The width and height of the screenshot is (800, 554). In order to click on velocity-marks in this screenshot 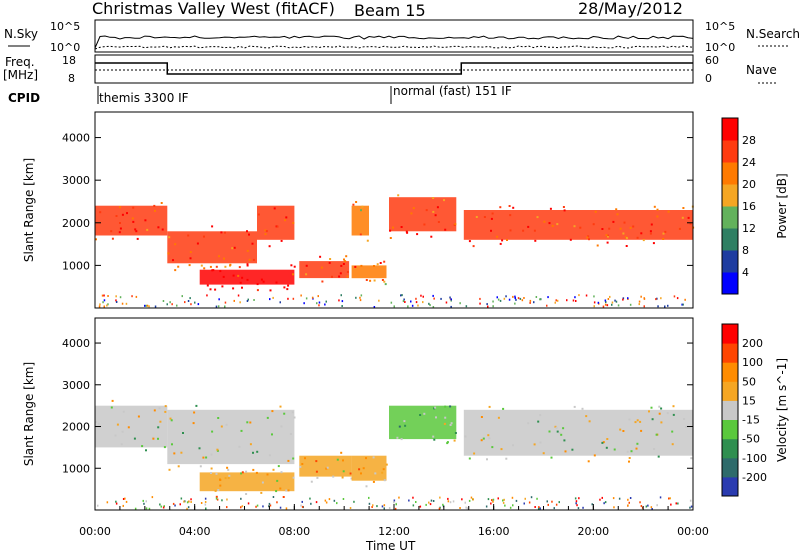, I will do `click(394, 454)`.